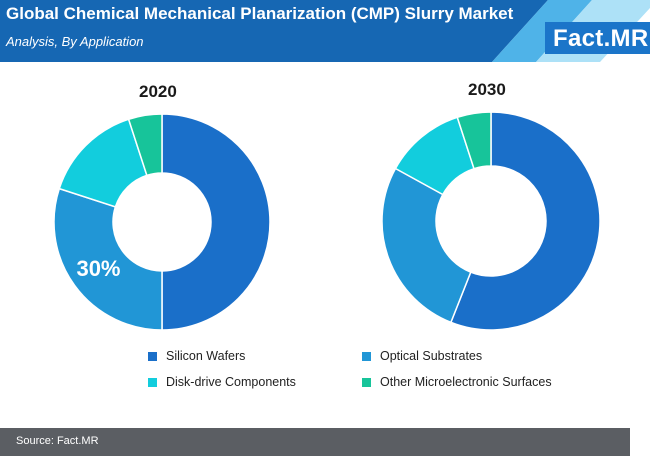 The image size is (650, 456). I want to click on legend-item-silicon-wafers: Silicon Wafers, so click(196, 356).